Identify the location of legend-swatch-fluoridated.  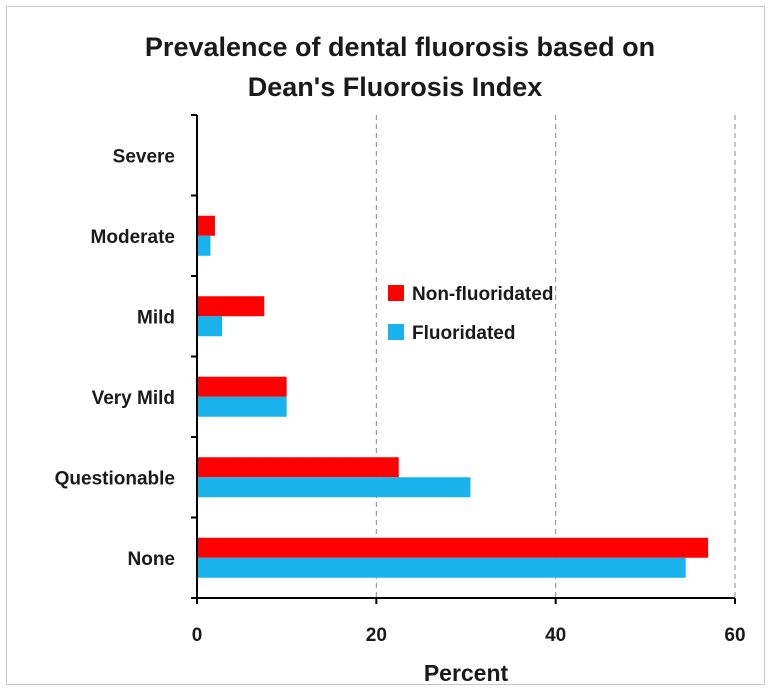
(396, 332).